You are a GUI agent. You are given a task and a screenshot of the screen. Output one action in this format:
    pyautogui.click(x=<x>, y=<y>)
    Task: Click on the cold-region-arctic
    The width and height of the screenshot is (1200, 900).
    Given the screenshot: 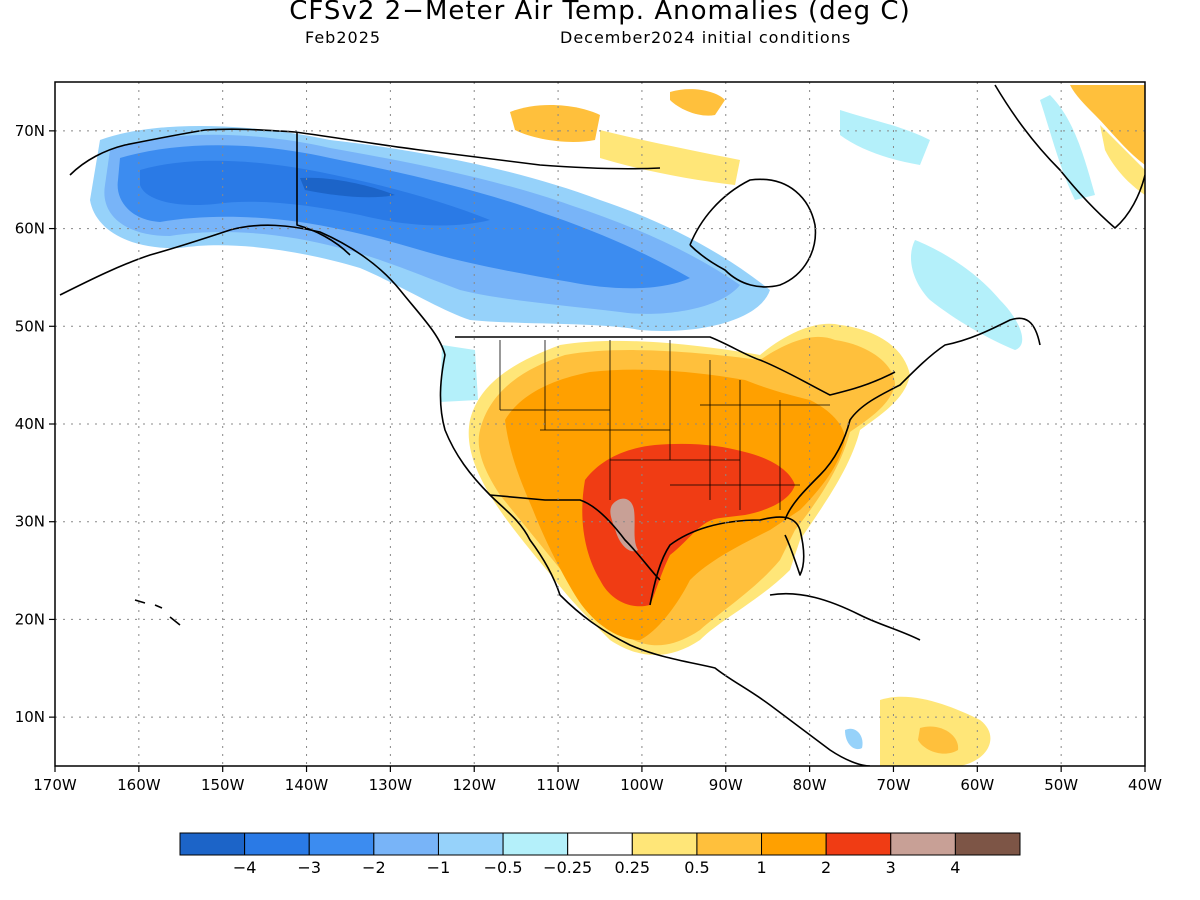 What is the action you would take?
    pyautogui.click(x=885, y=137)
    